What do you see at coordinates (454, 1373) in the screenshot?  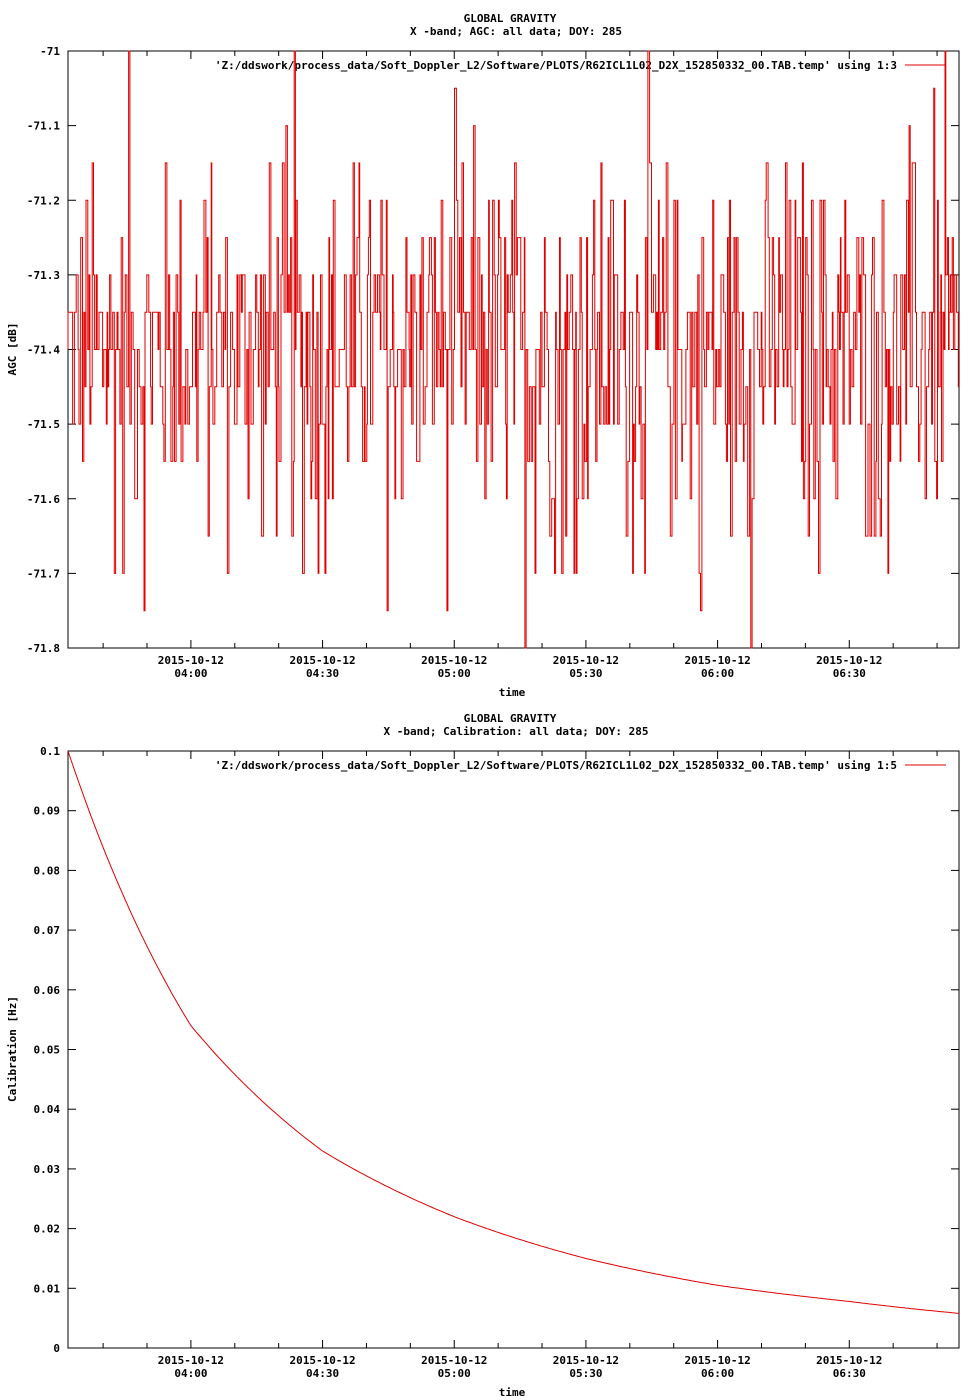 I see `cal-x-tick-time: 05:00` at bounding box center [454, 1373].